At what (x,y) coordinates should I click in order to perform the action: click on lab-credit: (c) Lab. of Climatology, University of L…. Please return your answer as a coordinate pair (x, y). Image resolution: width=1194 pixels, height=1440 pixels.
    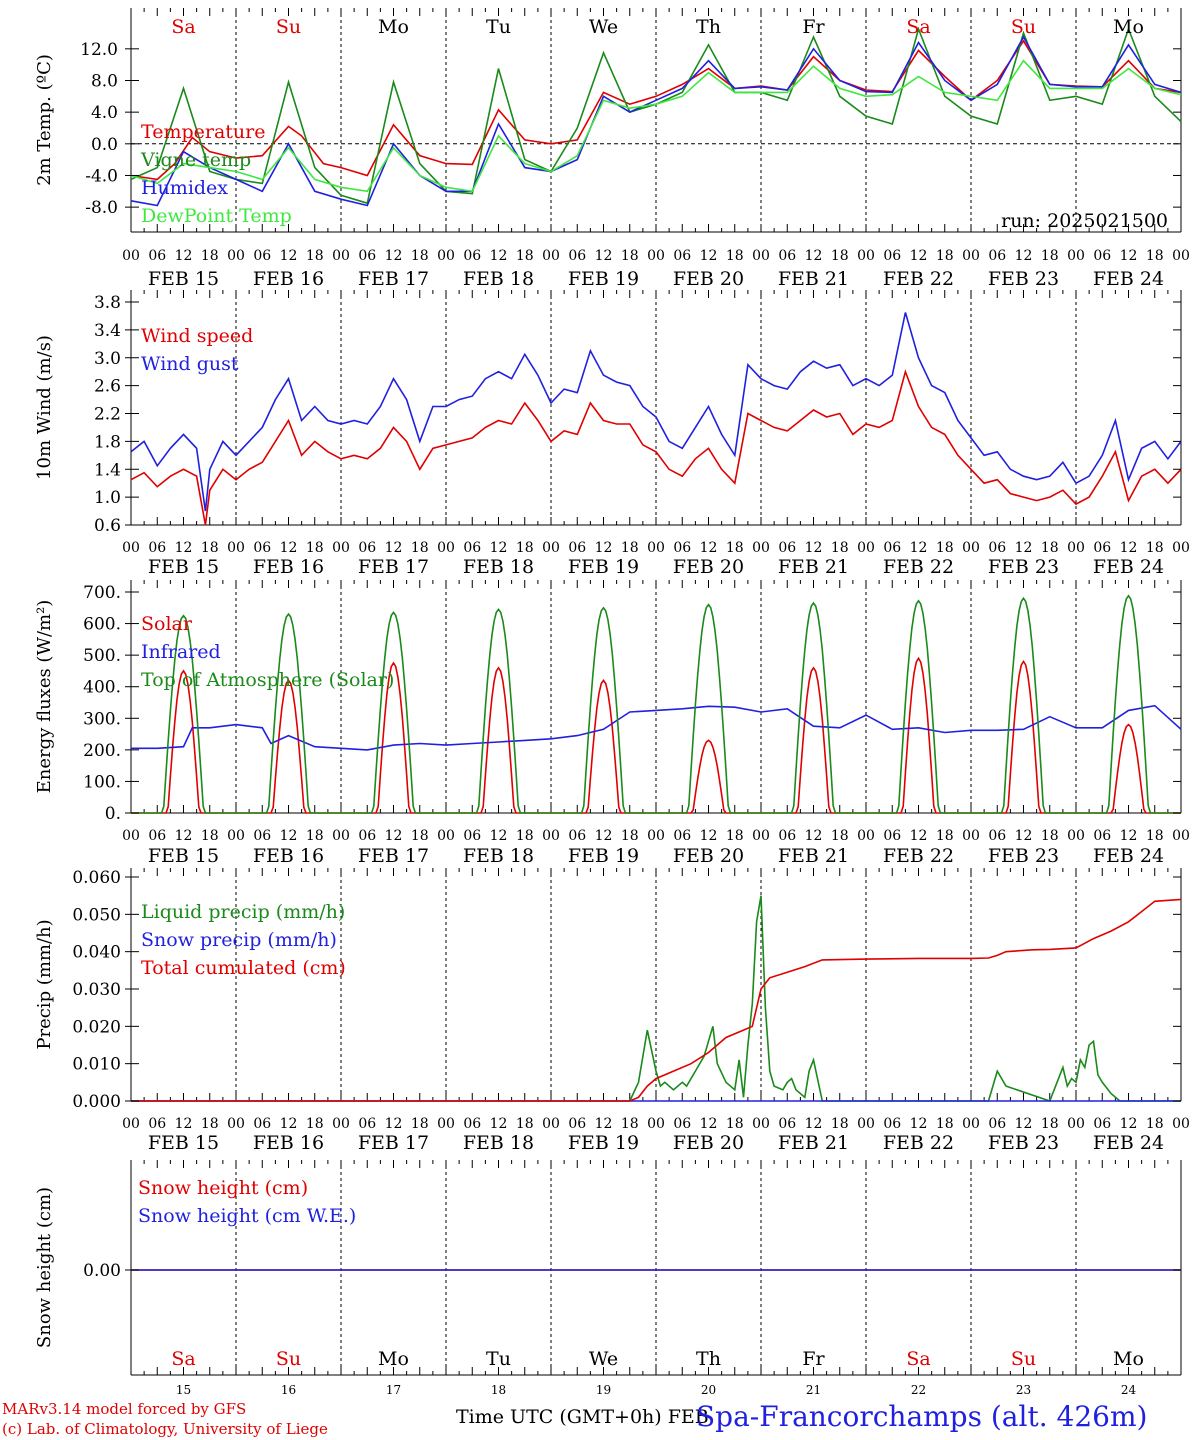
    Looking at the image, I should click on (165, 1429).